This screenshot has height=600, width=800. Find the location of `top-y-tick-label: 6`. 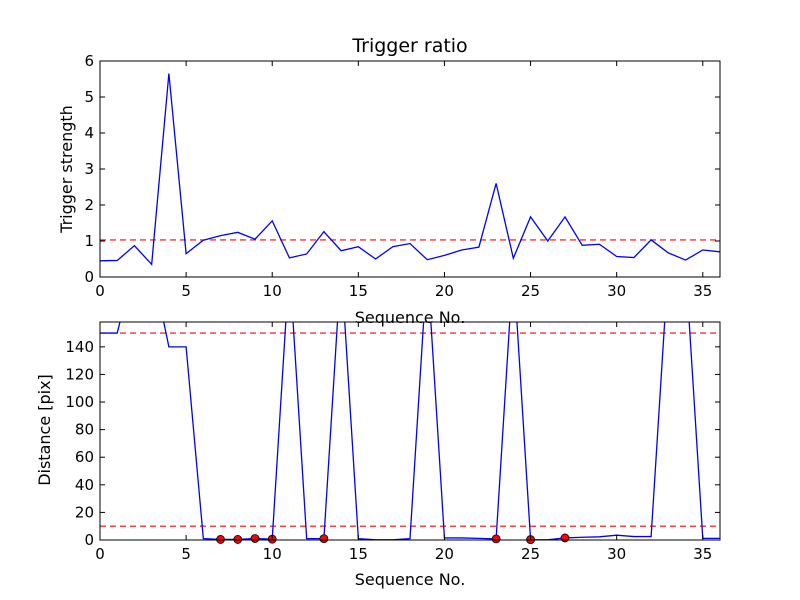

top-y-tick-label: 6 is located at coordinates (89, 61).